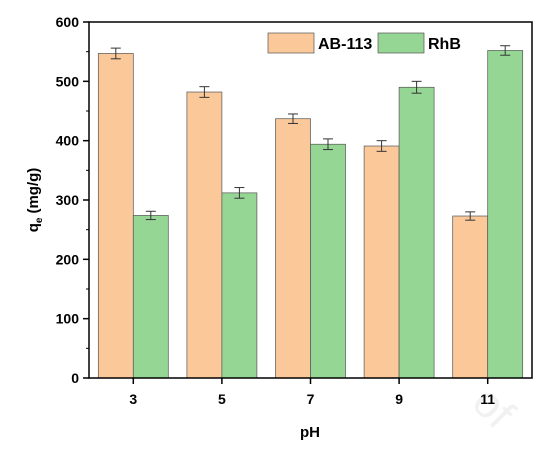  Describe the element at coordinates (68, 319) in the screenshot. I see `y-tick-label: 100` at that location.